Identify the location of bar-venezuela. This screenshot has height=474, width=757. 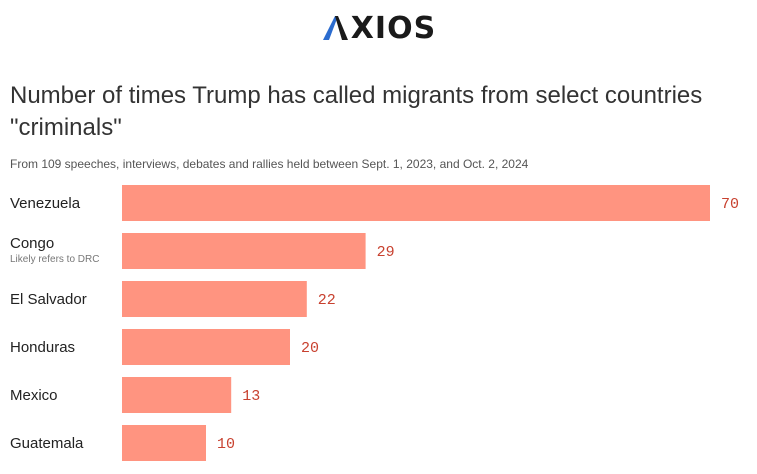
(416, 203).